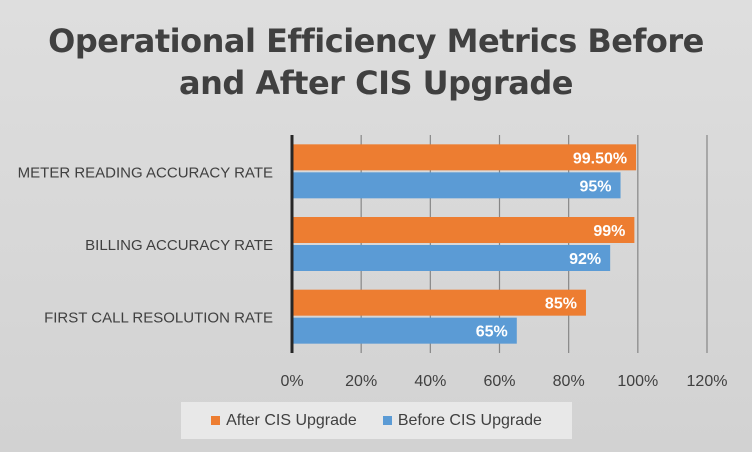 This screenshot has width=752, height=452. I want to click on legend-swatch-before, so click(387, 420).